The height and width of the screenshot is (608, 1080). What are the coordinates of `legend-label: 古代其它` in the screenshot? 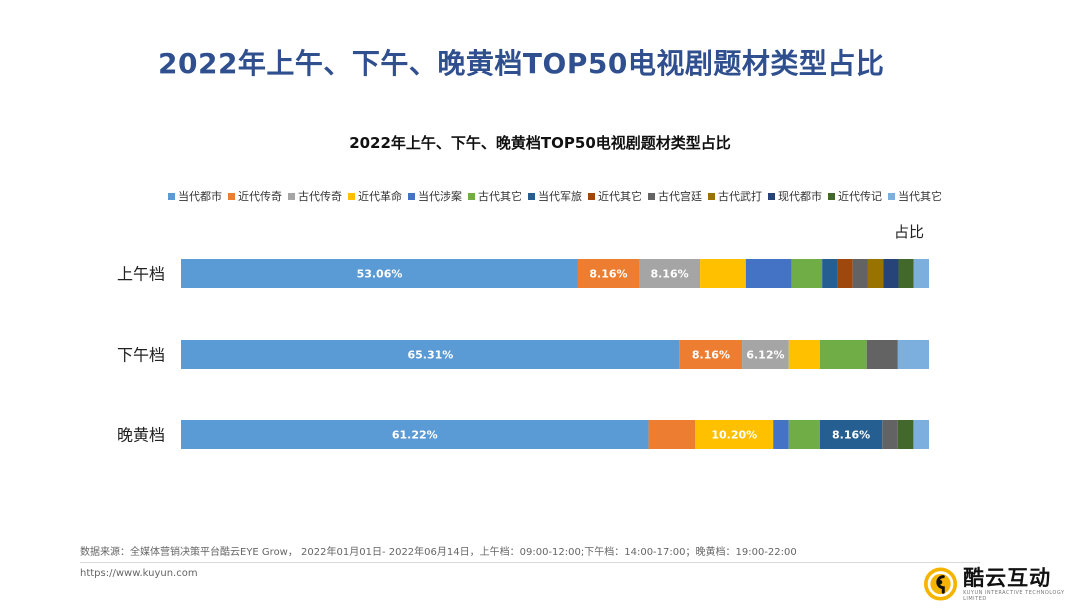 It's located at (500, 196).